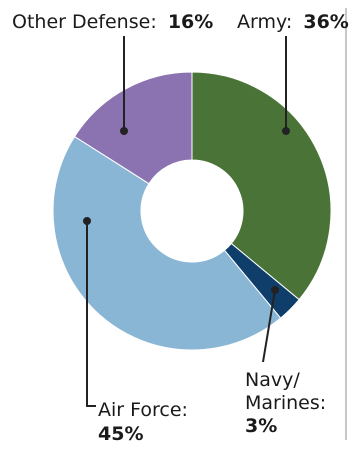  What do you see at coordinates (261, 426) in the screenshot?
I see `label-navy-value: 3%` at bounding box center [261, 426].